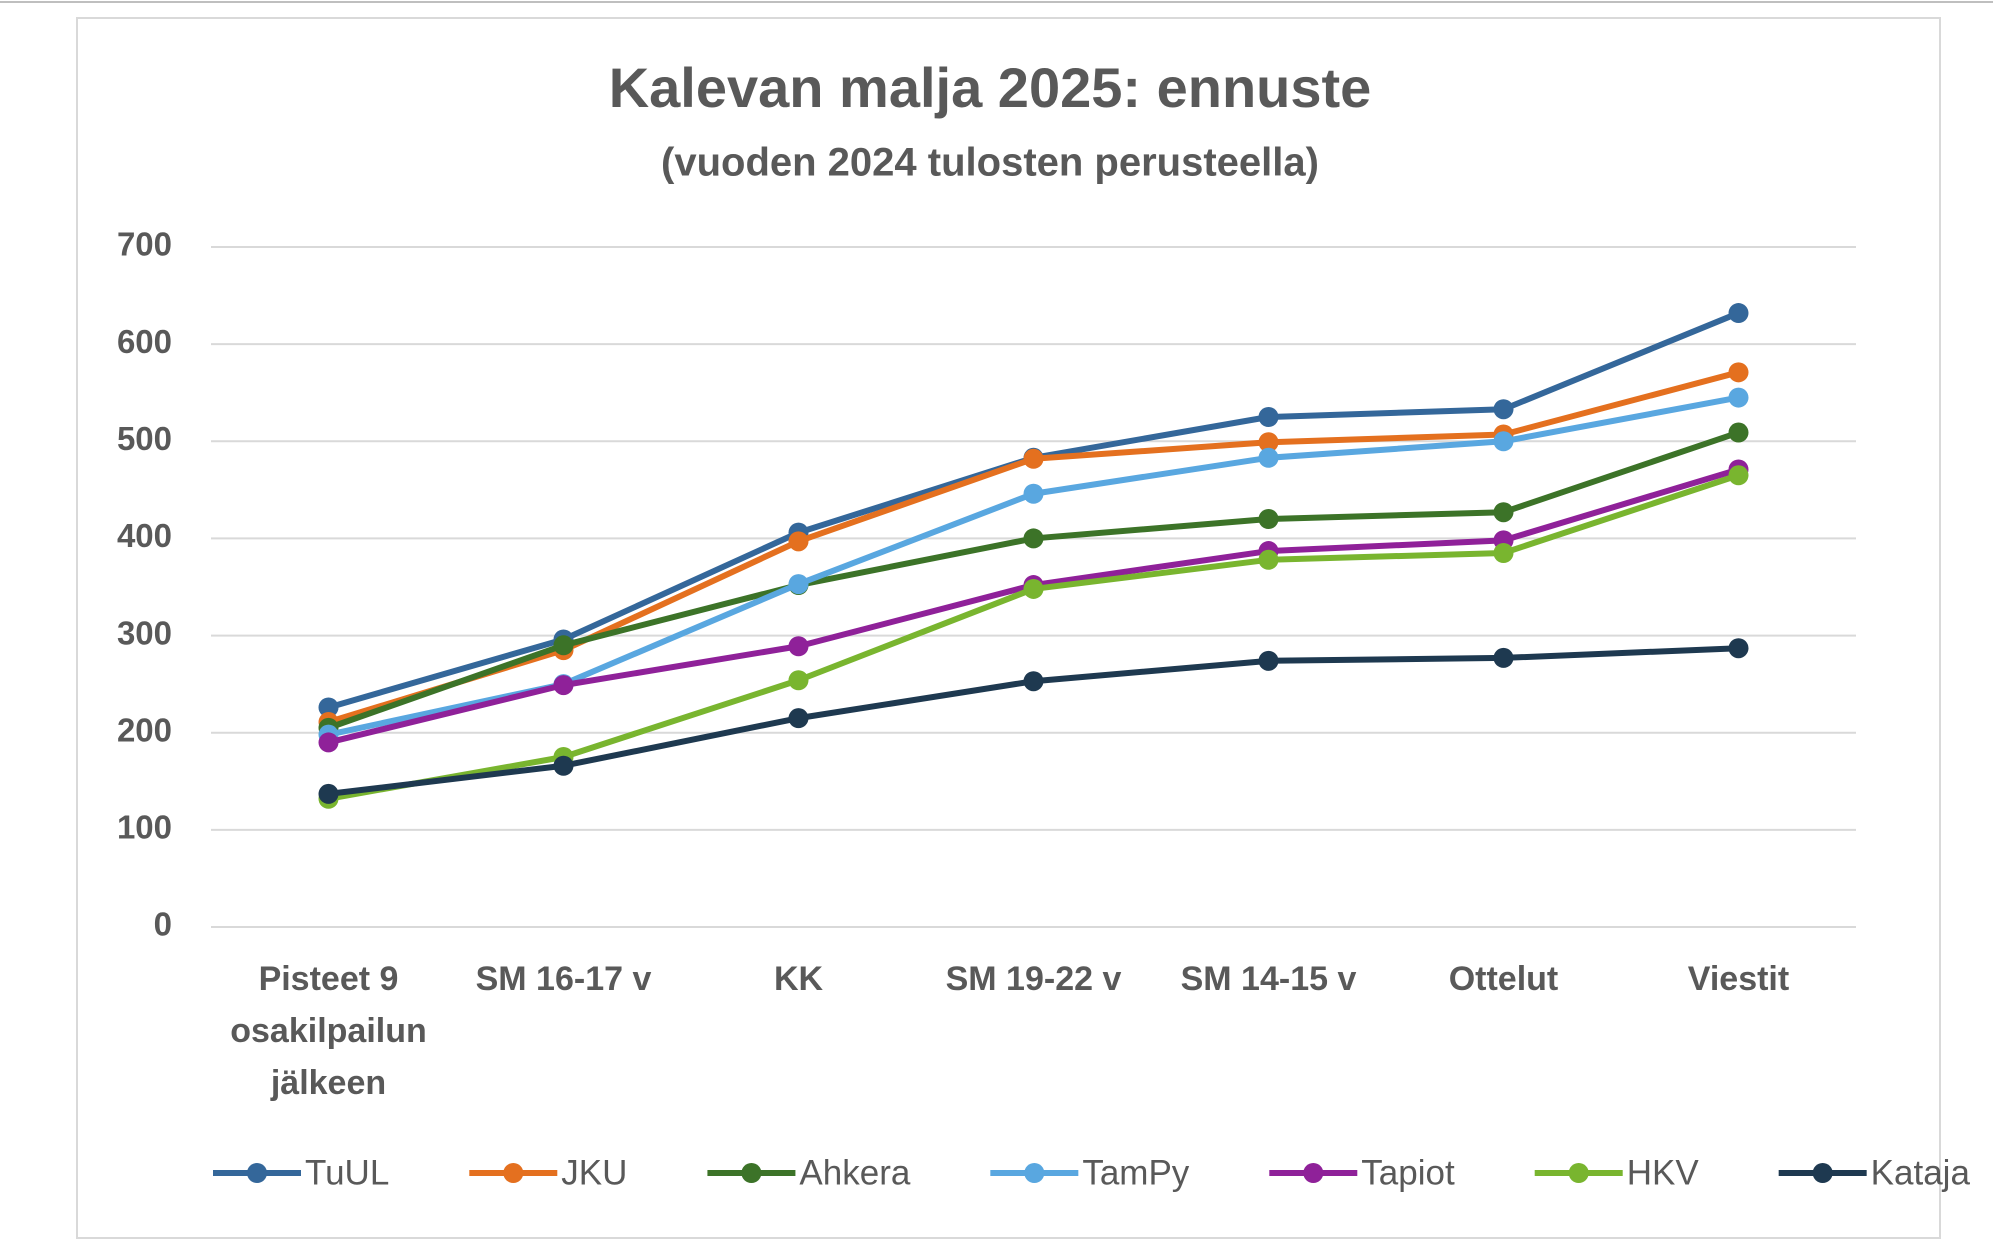 The image size is (1993, 1246). I want to click on x-tick-label: Viestit, so click(1738, 979).